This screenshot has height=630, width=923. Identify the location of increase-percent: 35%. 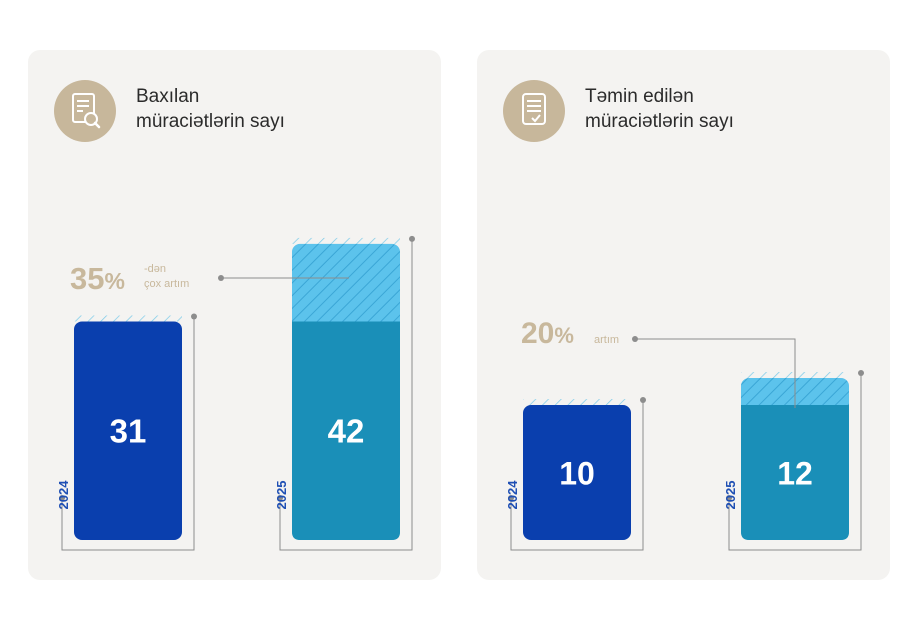
(97, 278).